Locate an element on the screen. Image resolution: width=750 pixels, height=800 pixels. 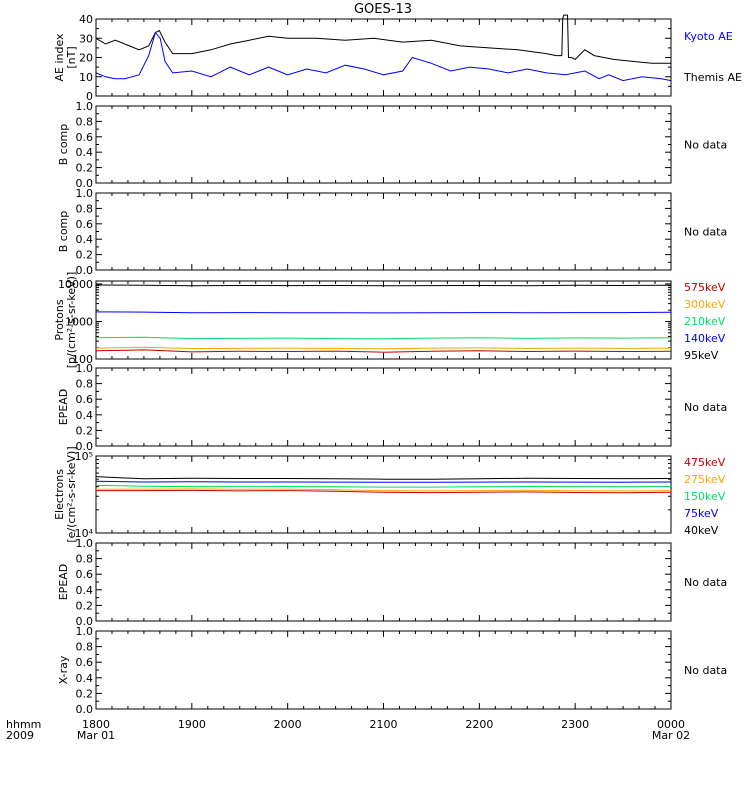
panel-bcomp1: 0.0 0.2 0.4 0.6 0.8 1.0 B comp No data is located at coordinates (392, 145).